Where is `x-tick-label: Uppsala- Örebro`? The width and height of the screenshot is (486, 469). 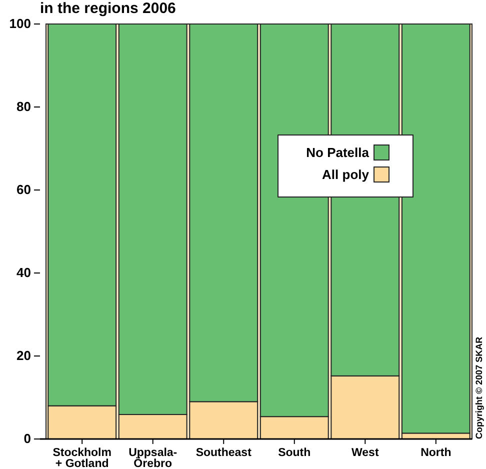 x-tick-label: Uppsala- Örebro is located at coordinates (153, 458).